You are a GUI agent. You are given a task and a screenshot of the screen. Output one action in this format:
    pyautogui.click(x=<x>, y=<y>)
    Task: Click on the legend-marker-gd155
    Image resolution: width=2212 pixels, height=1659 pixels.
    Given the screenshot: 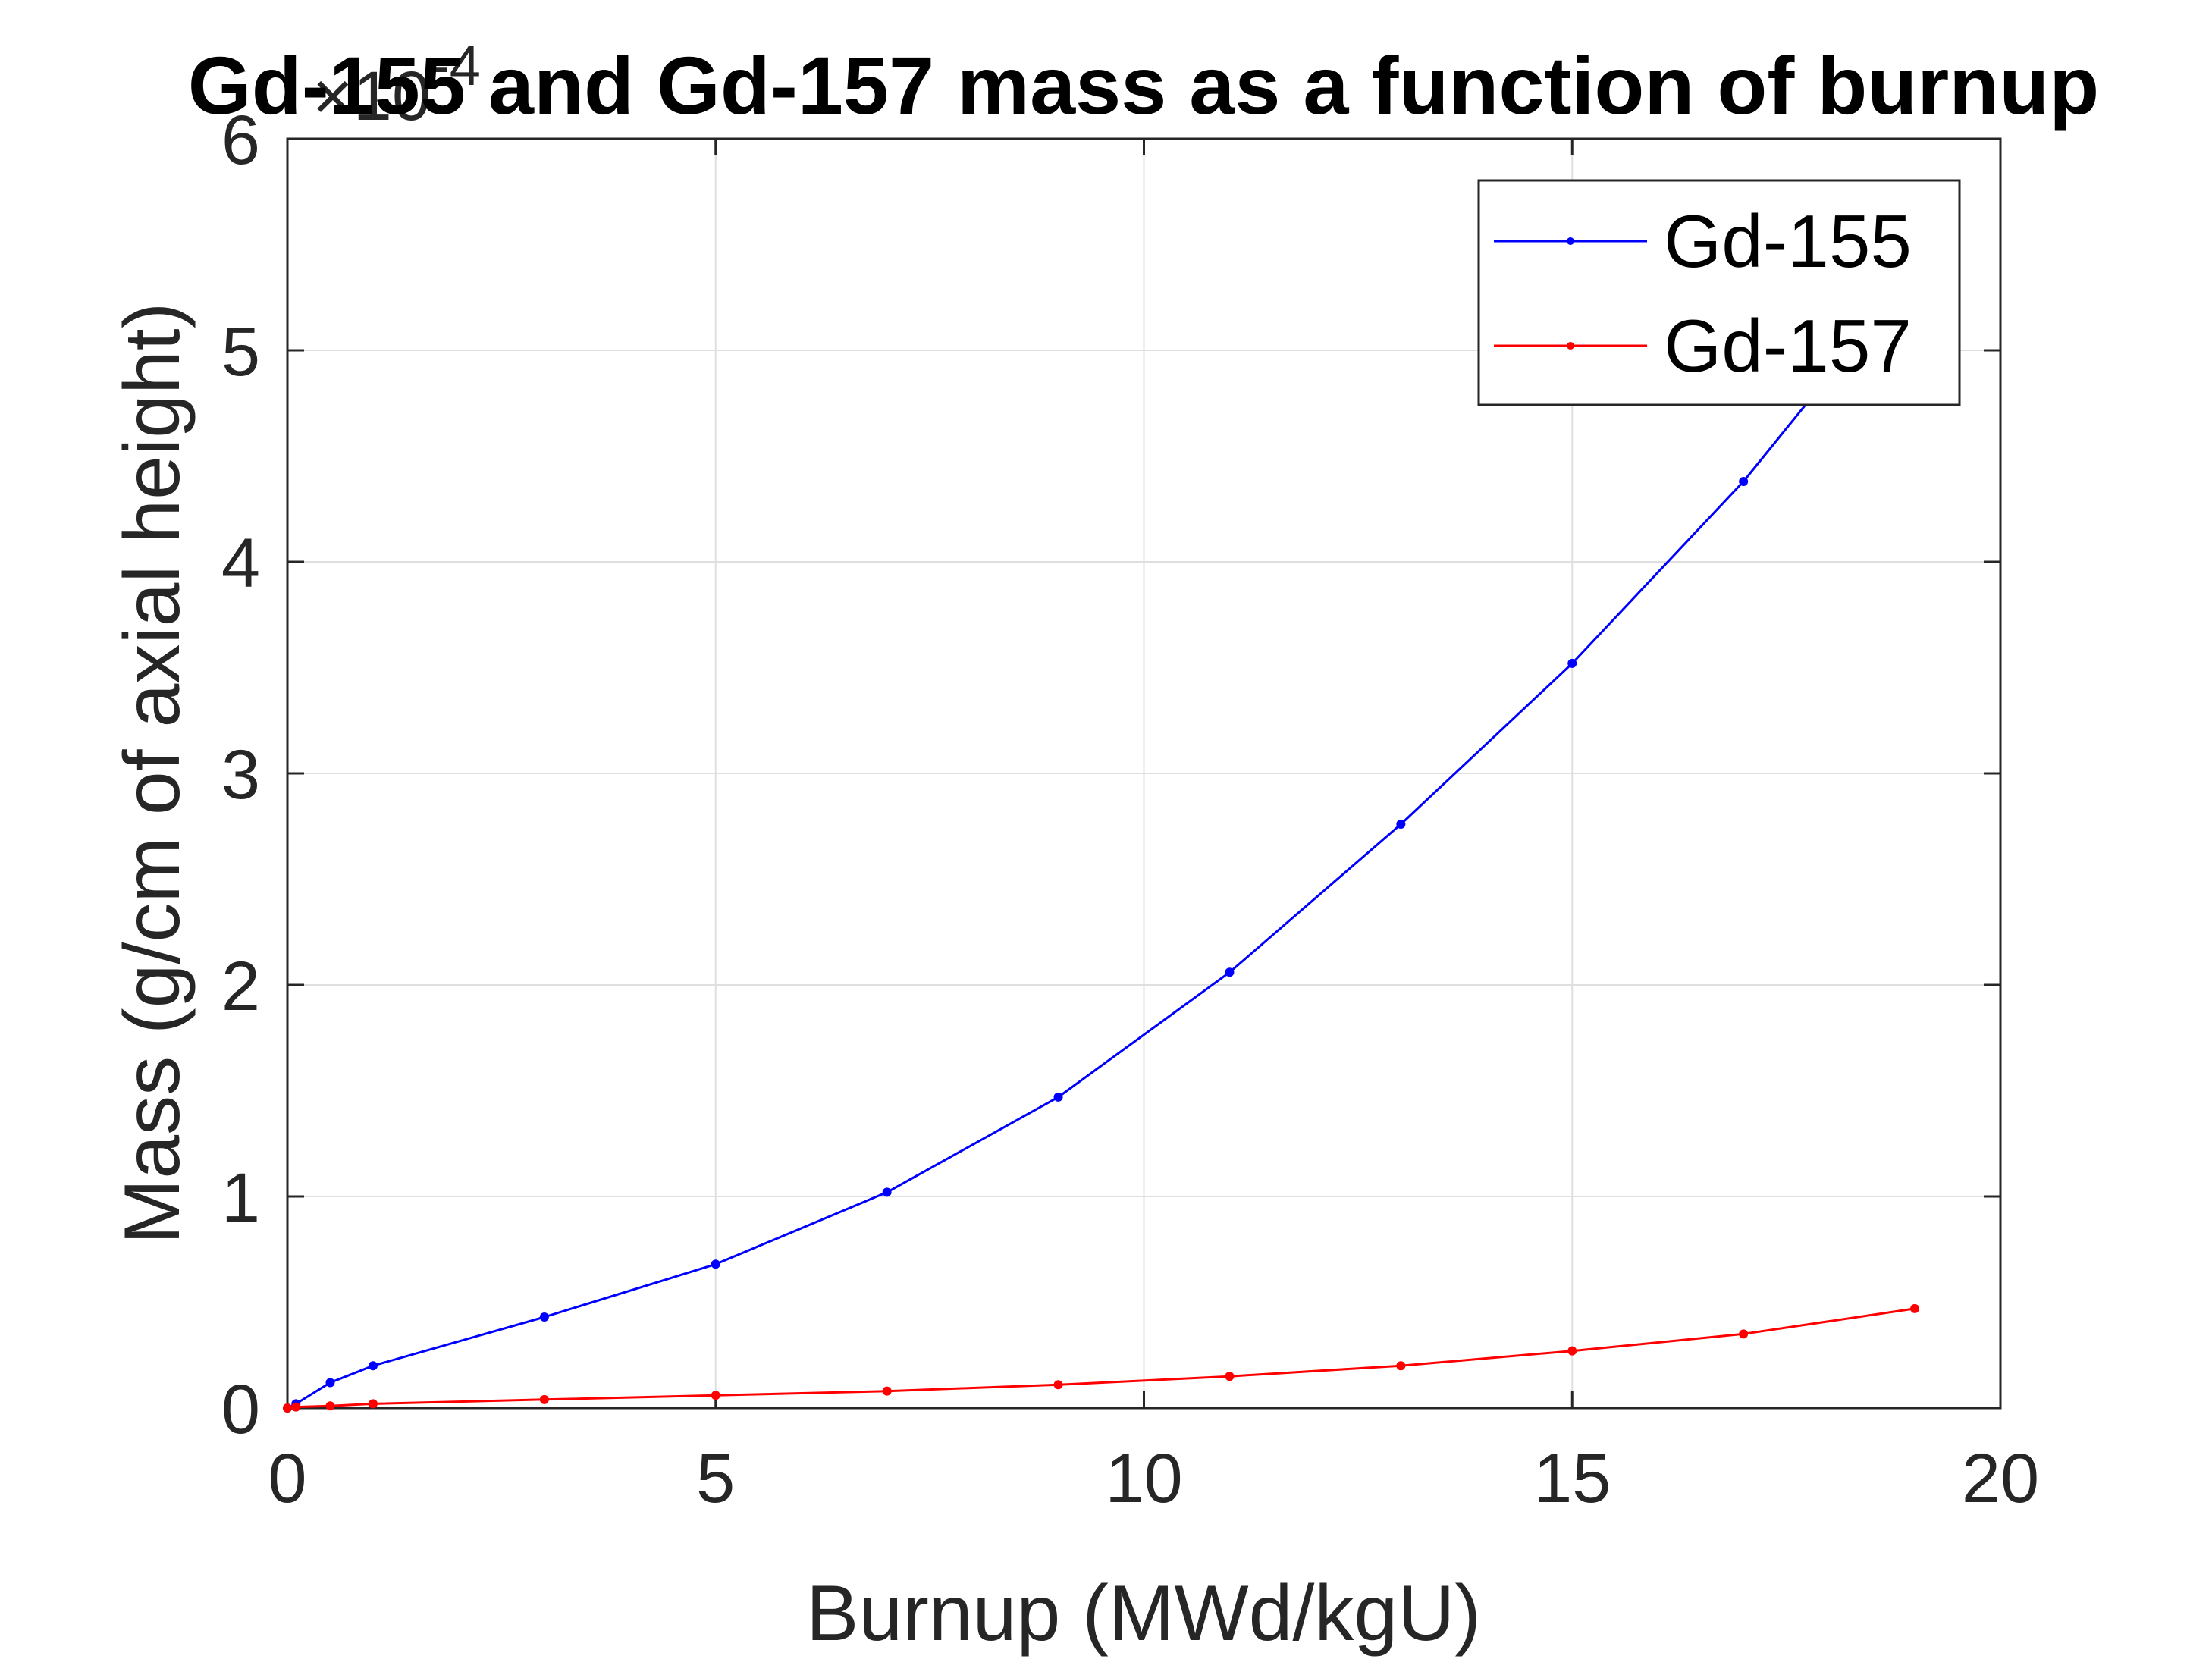 What is the action you would take?
    pyautogui.click(x=1571, y=241)
    